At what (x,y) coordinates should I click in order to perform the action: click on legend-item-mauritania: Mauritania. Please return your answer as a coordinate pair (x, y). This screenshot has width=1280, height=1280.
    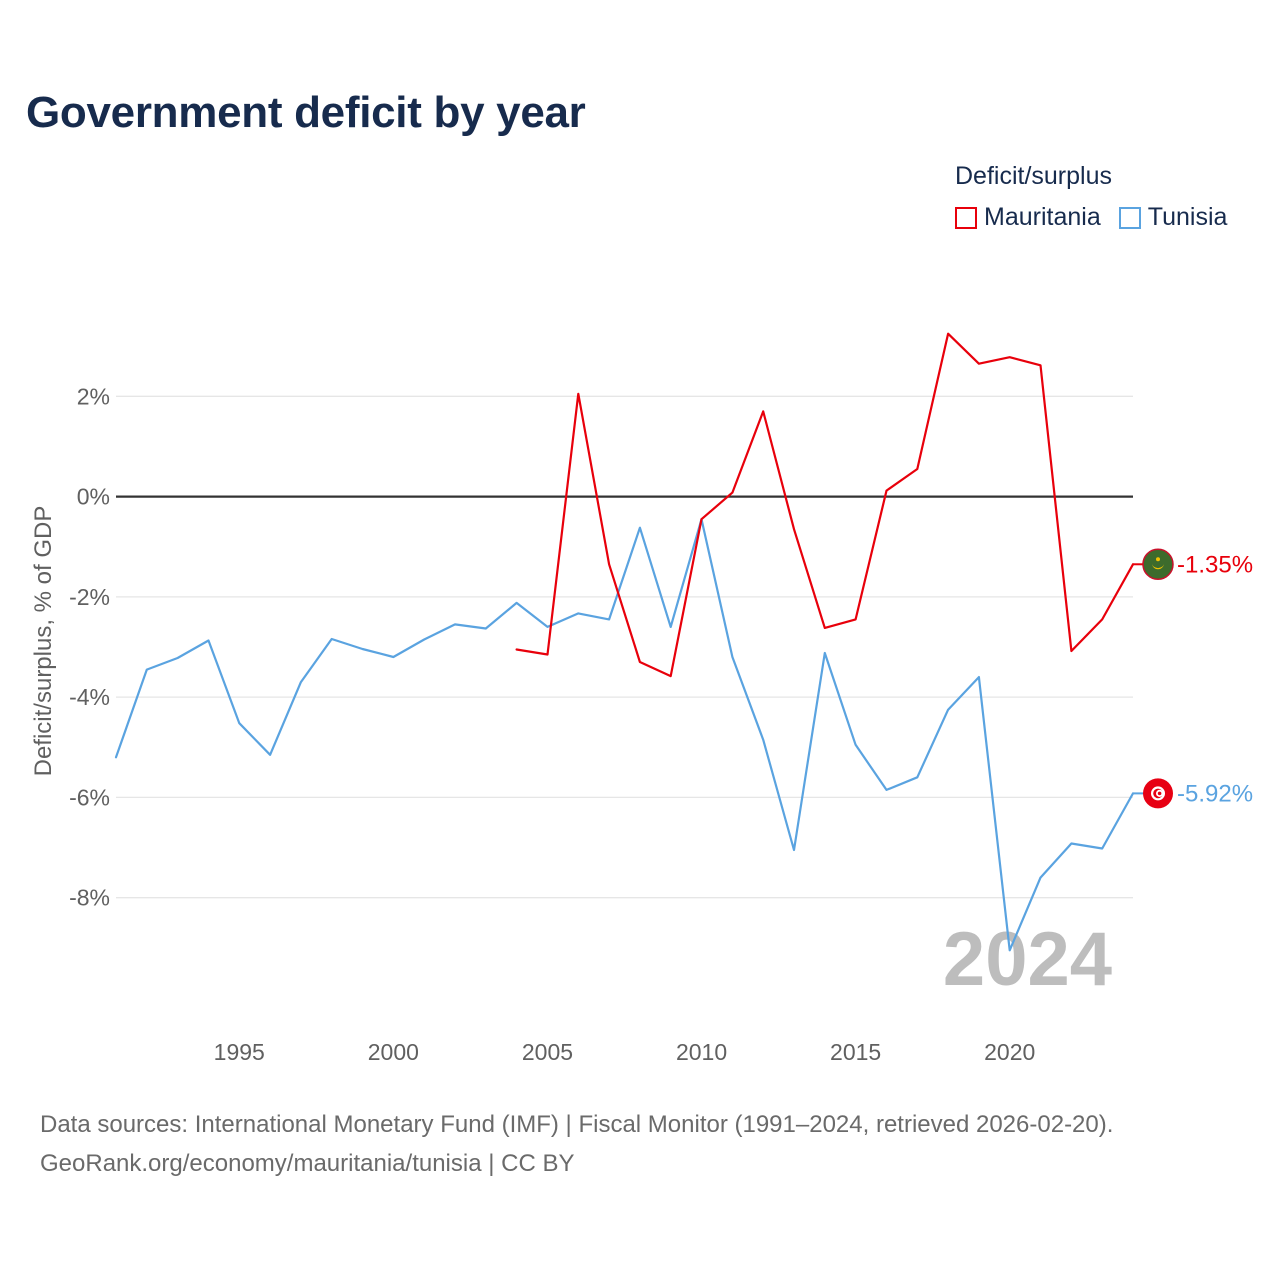
    Looking at the image, I should click on (1028, 217).